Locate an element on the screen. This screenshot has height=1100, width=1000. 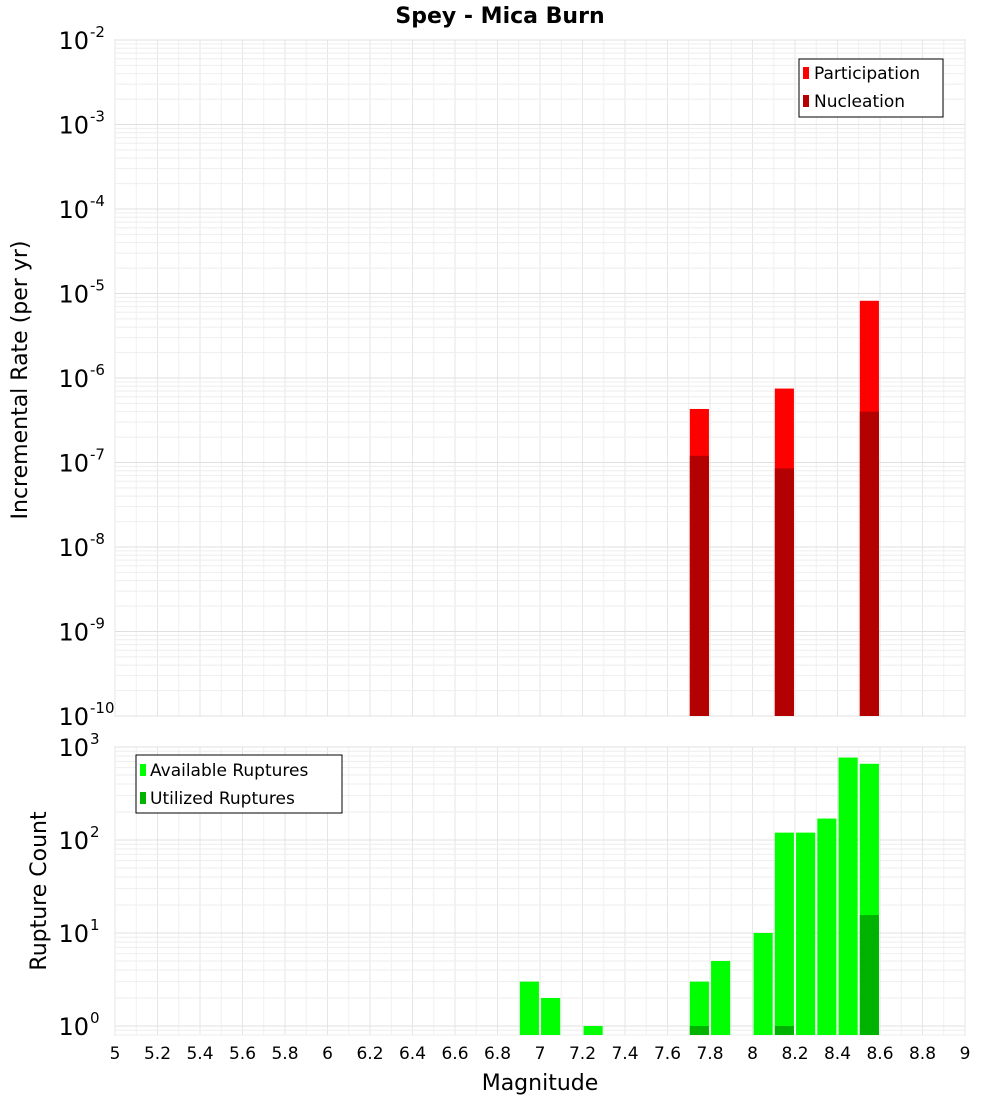
x-tick-label: 6.4 is located at coordinates (412, 1054).